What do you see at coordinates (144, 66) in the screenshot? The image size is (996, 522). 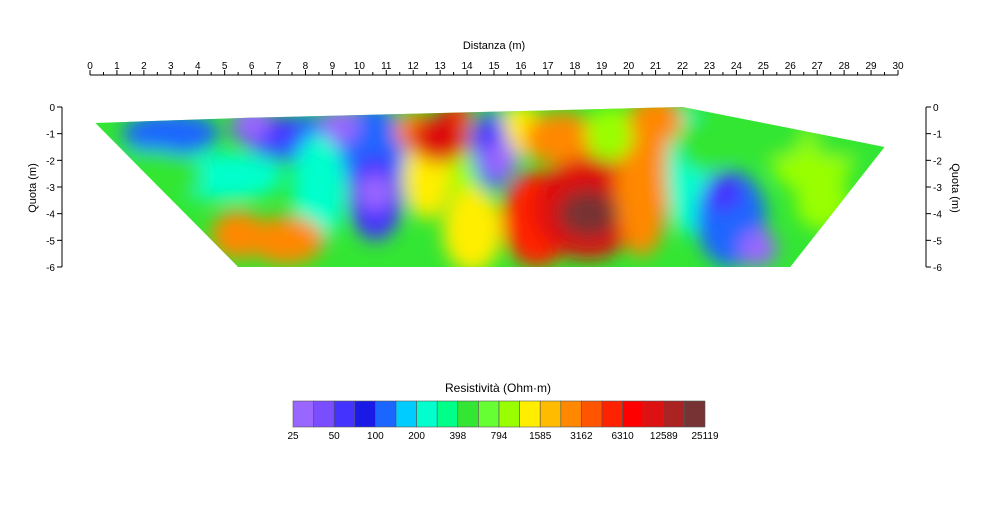 I see `x-tick-label: 2` at bounding box center [144, 66].